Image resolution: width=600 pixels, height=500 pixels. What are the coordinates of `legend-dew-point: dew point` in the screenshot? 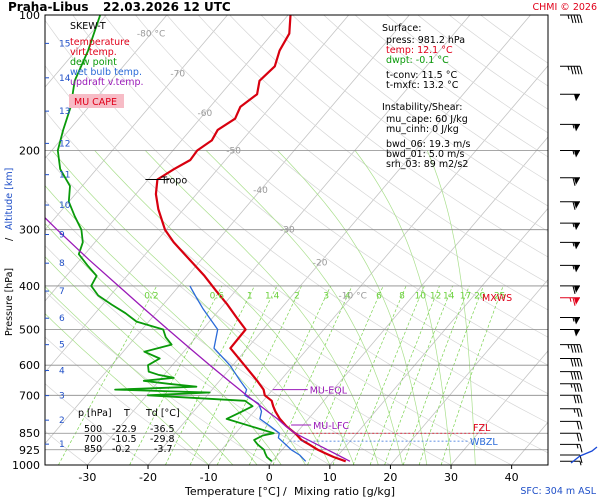 It's located at (93, 62).